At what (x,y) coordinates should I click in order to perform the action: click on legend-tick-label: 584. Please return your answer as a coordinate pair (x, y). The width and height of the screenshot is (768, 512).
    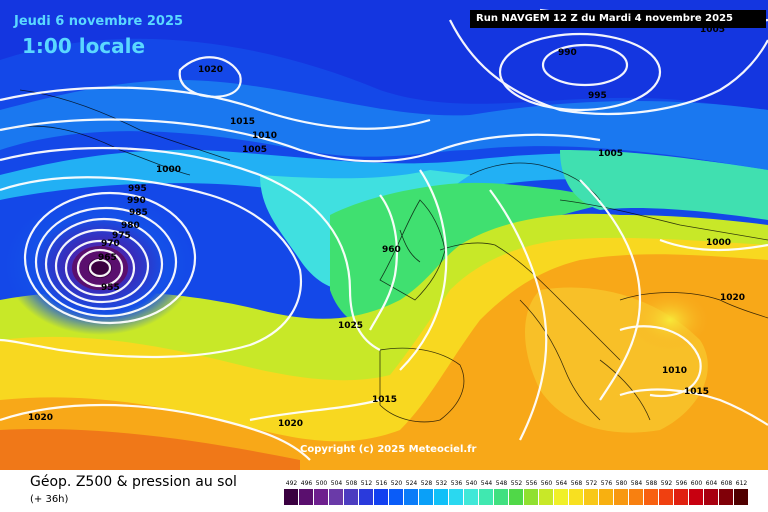
    Looking at the image, I should click on (637, 483).